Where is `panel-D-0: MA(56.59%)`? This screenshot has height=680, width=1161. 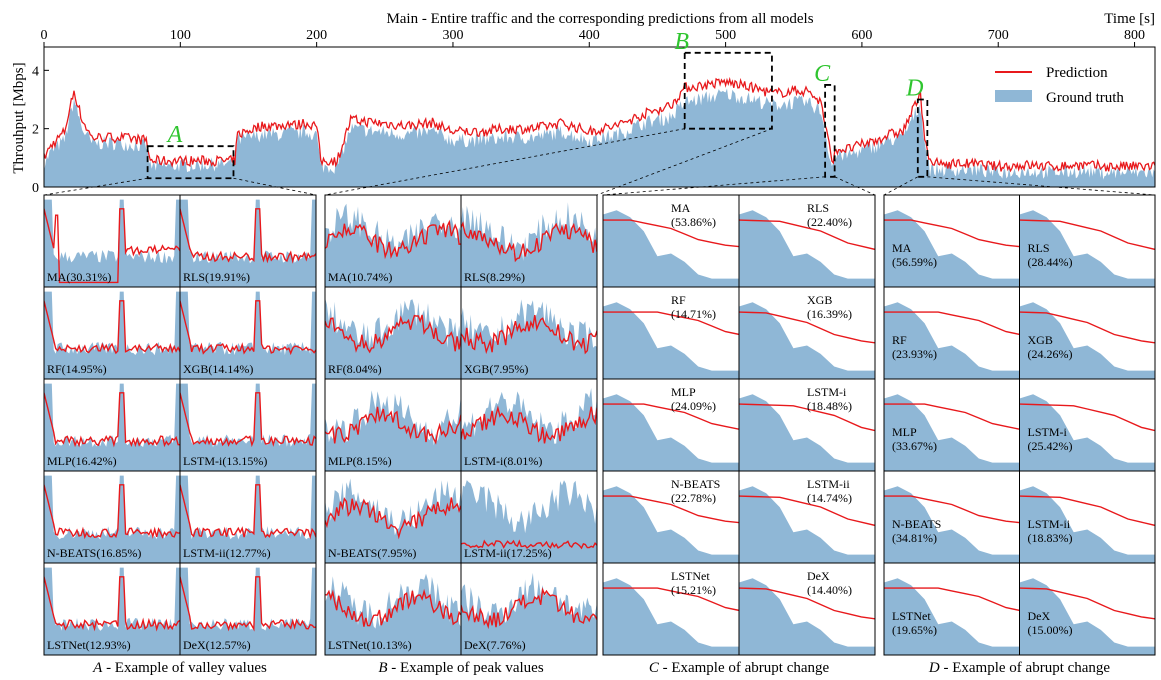
panel-D-0: MA(56.59%) is located at coordinates (951, 241).